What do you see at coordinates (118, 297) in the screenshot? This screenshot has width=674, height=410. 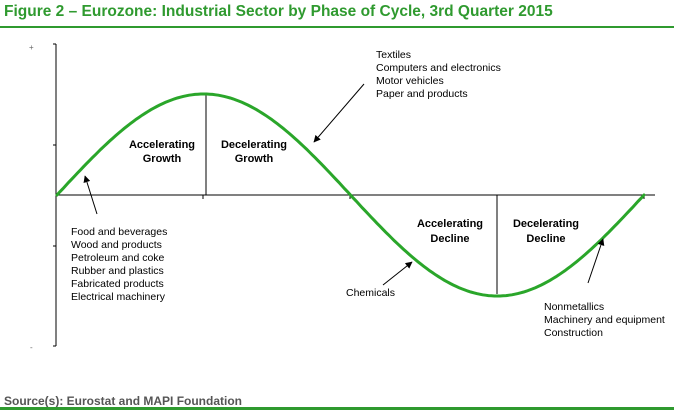 I see `industry-electrical-machinery: Electrical machinery` at bounding box center [118, 297].